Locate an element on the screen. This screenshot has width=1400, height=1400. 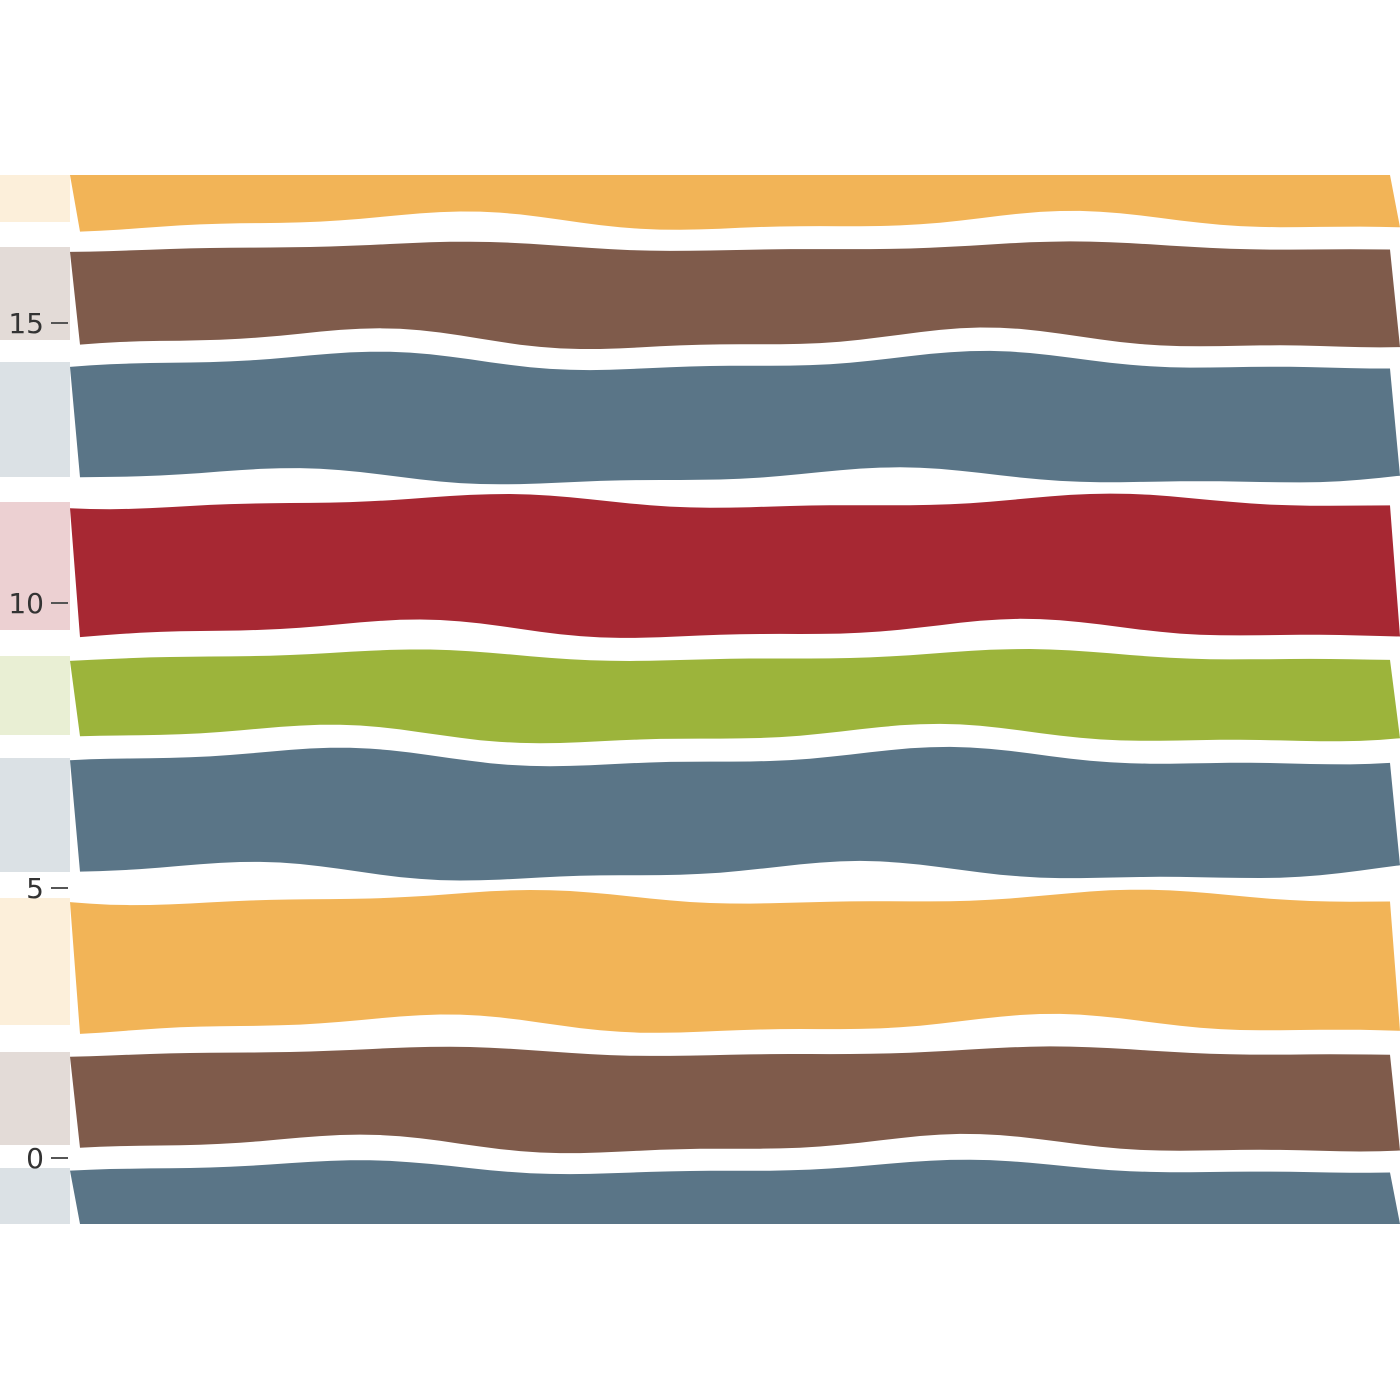
ruler-label-15: 15 is located at coordinates (26, 323).